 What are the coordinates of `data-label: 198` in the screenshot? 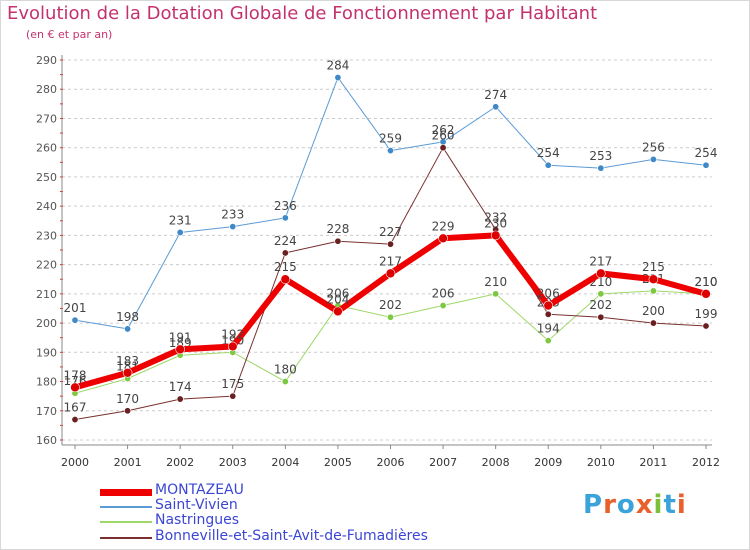 It's located at (127, 317).